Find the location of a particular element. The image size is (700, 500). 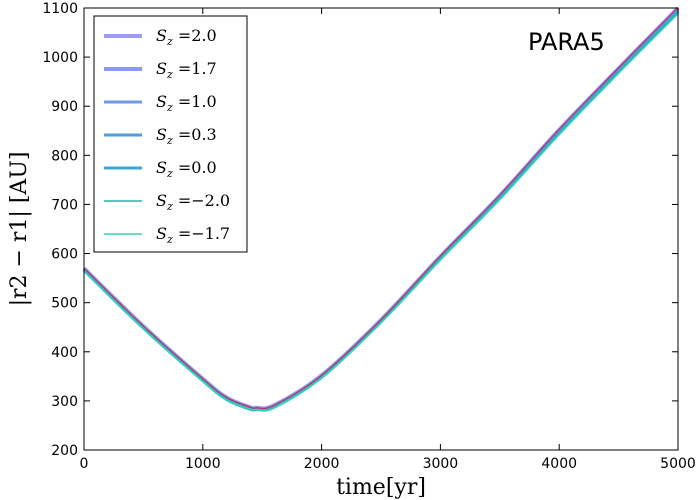

x-tick-label: 3000 is located at coordinates (441, 464).